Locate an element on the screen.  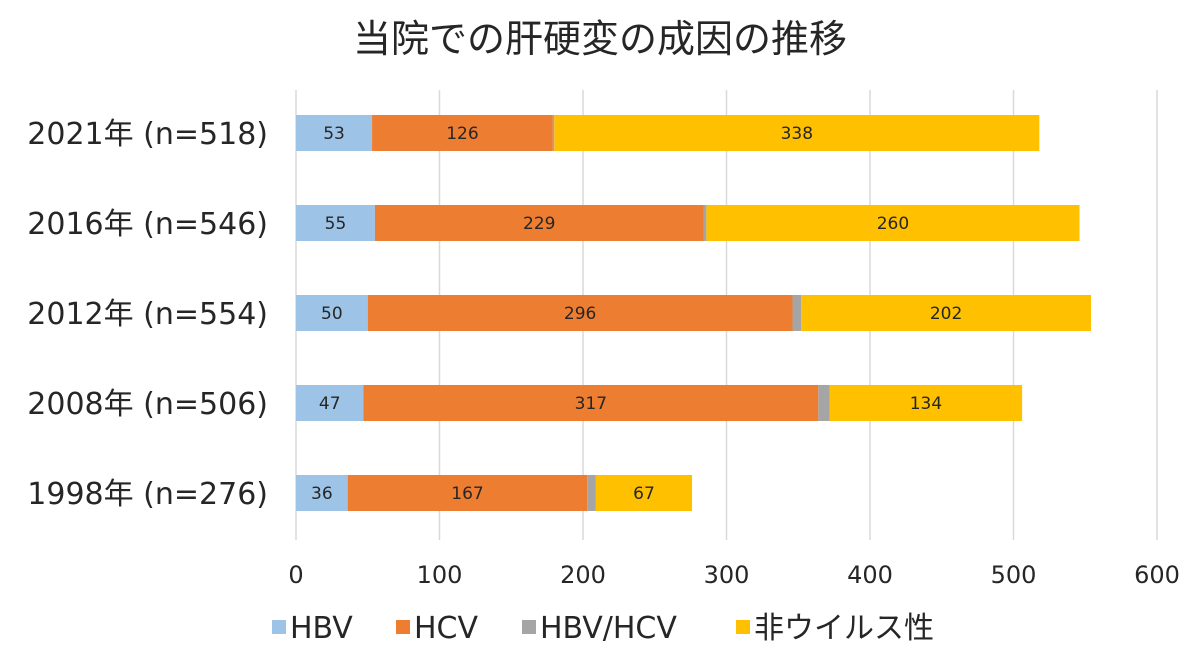
legend-label: HCV is located at coordinates (446, 628).